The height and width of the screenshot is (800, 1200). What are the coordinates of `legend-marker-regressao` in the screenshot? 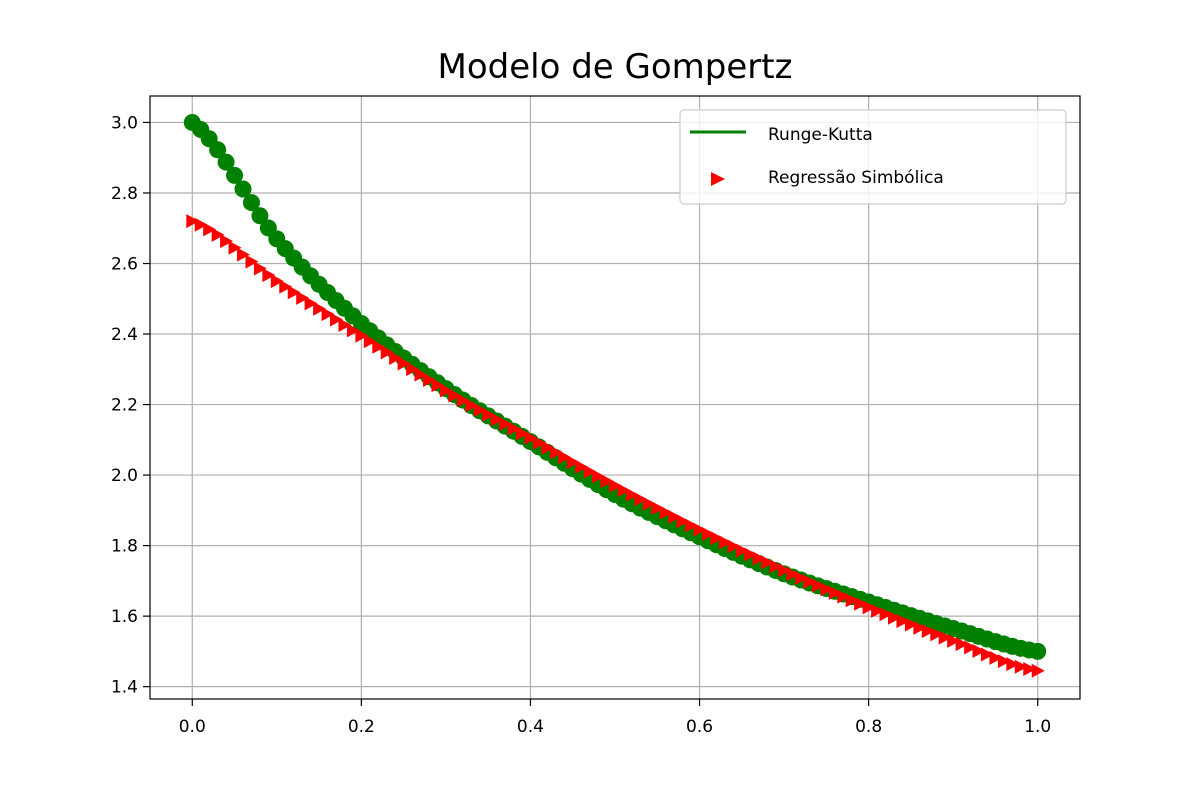 It's located at (718, 179).